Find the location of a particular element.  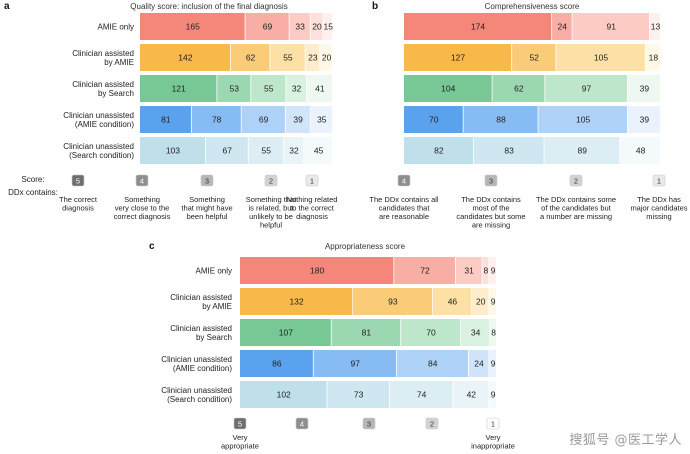

bar-value-b-1-1: 52 is located at coordinates (534, 58).